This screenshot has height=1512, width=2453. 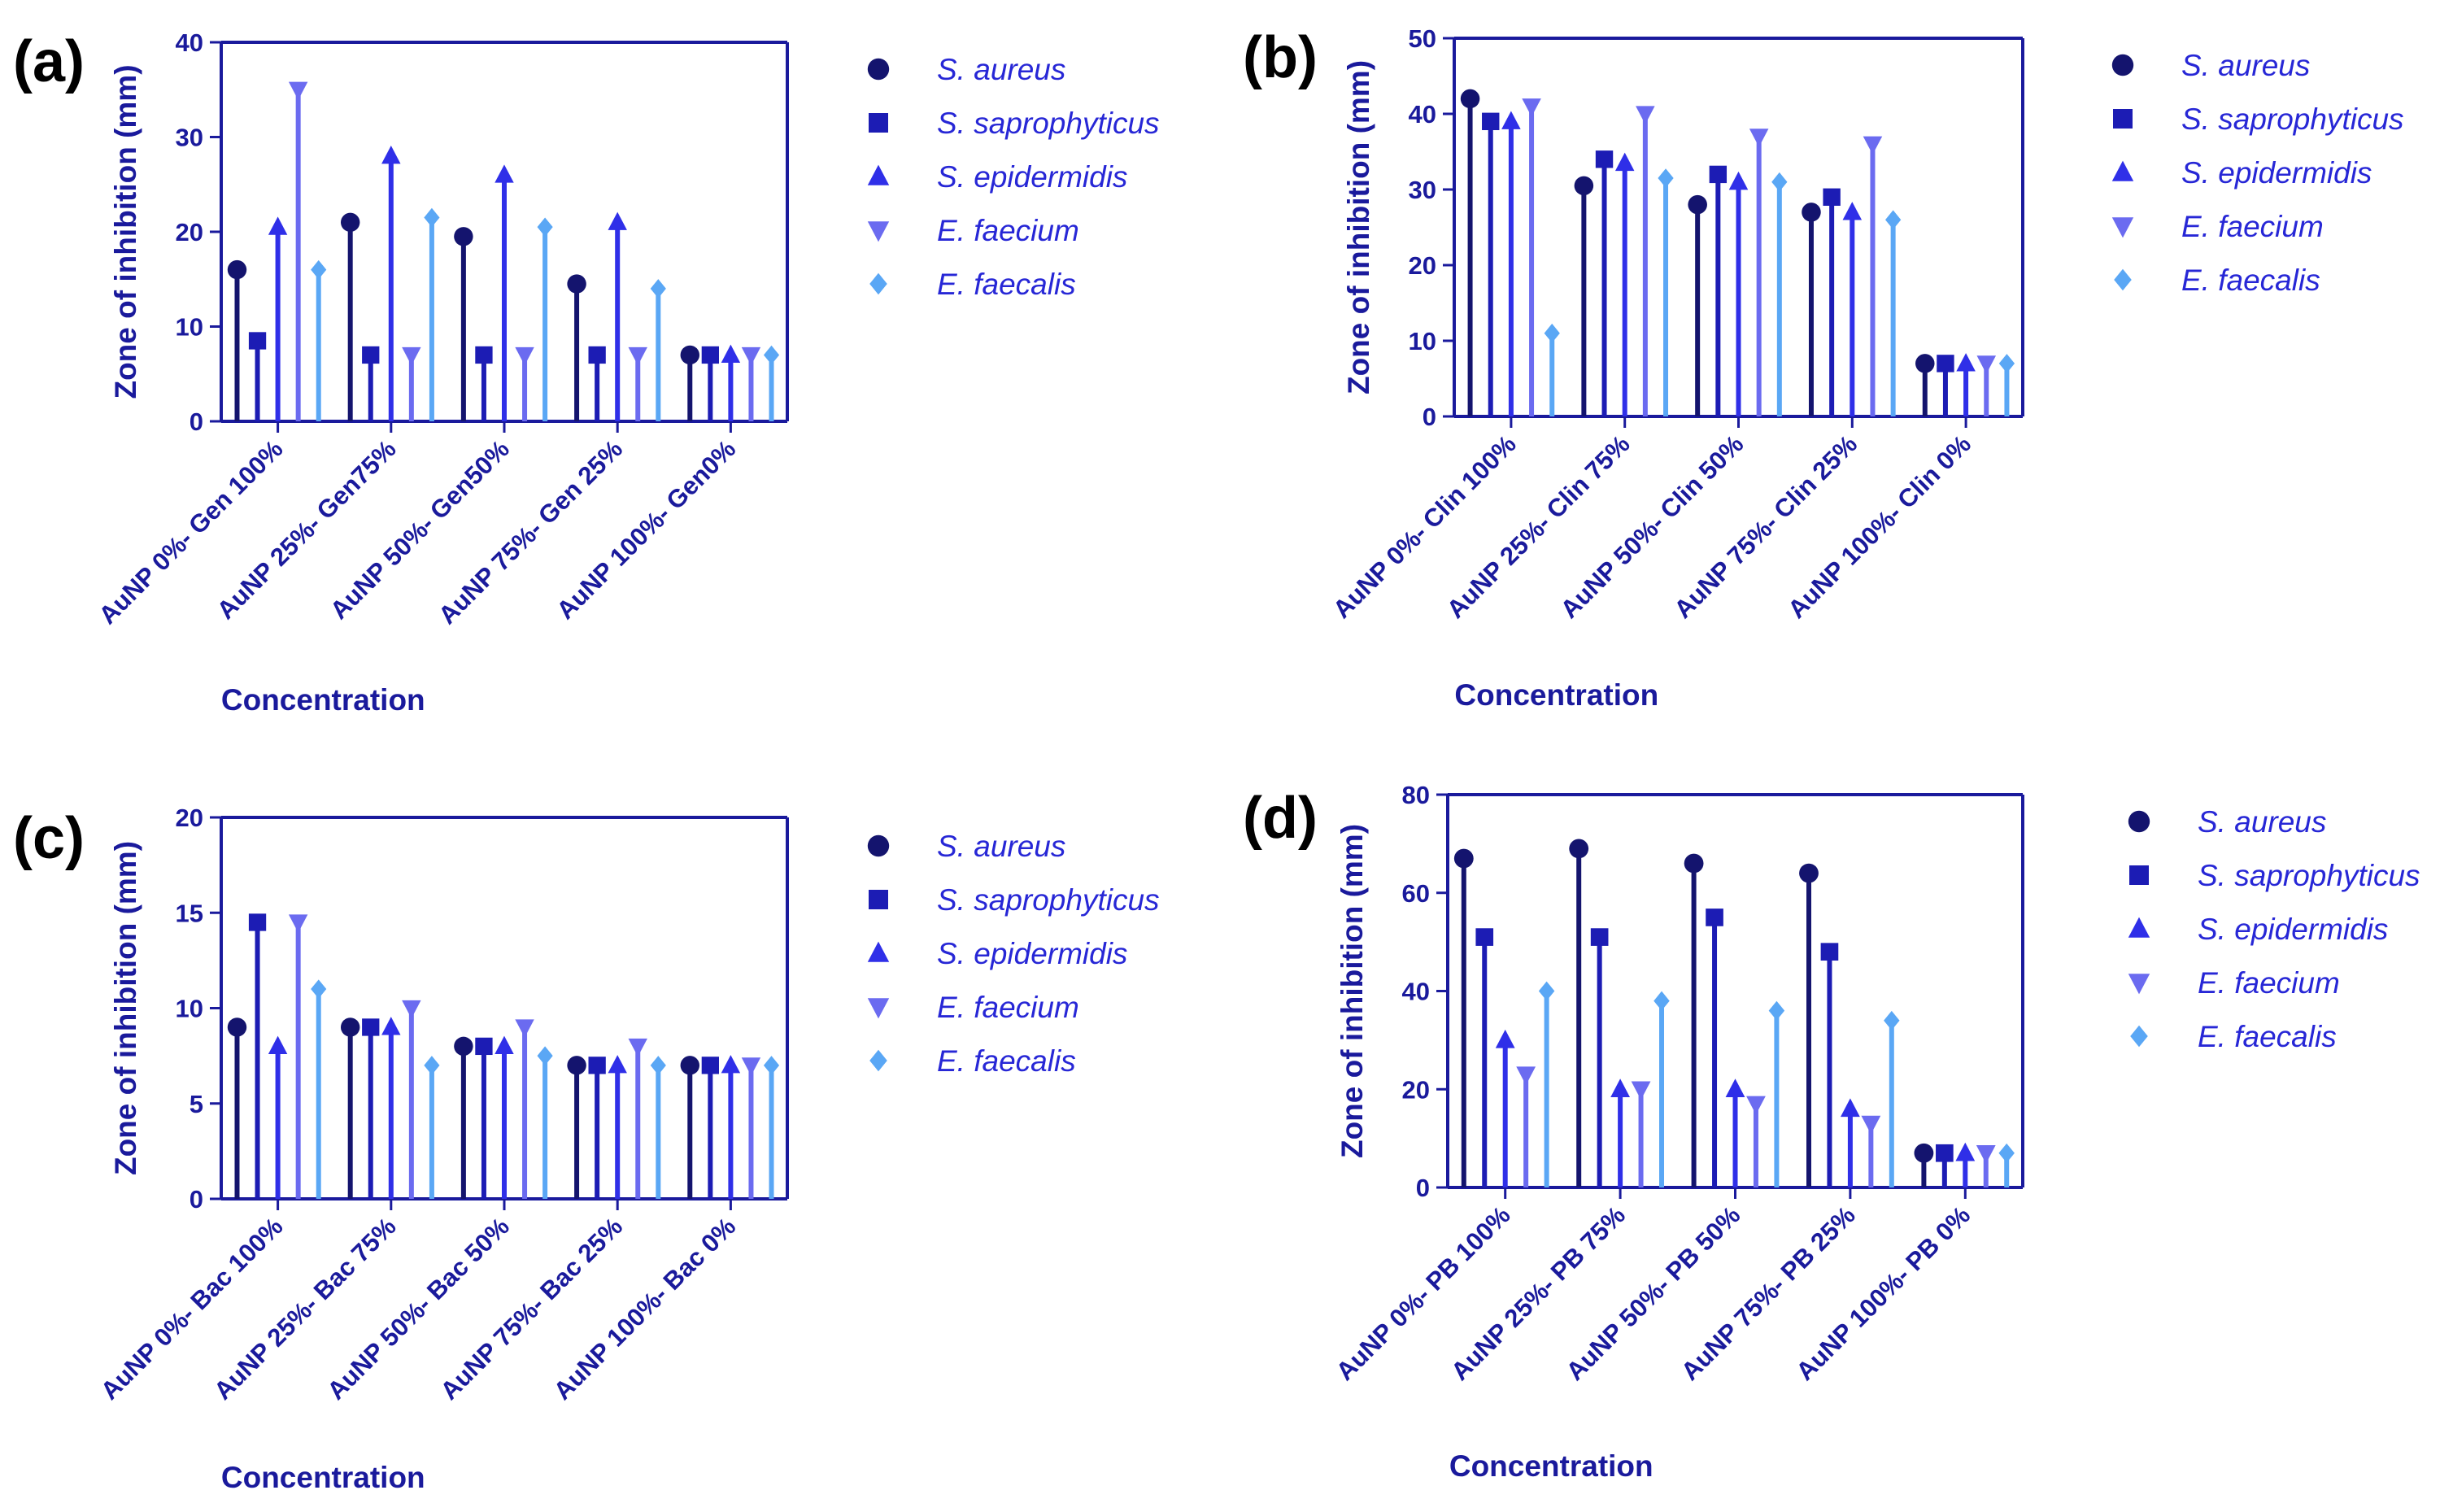 I want to click on chart-1-panel-letter: (a), so click(x=49, y=61).